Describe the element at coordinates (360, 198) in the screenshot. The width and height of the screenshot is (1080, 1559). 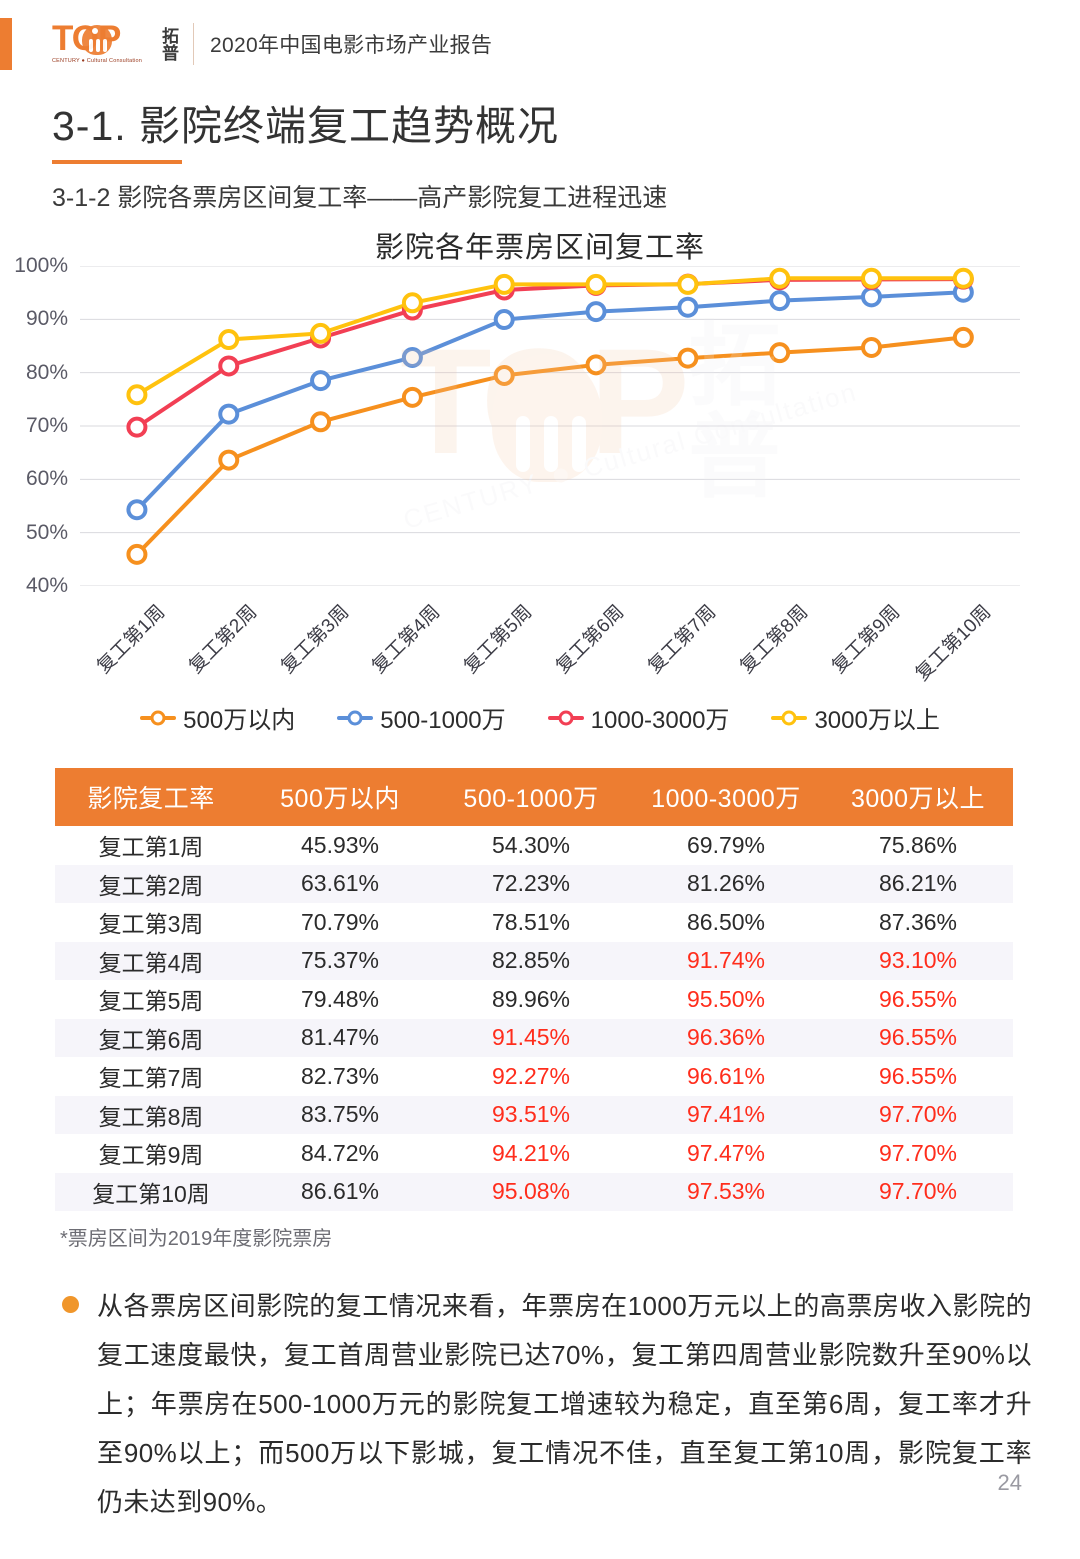
I see `page-subtitle: 3-1-2 影院各票房区间复工率——高产影院复工进程迅速` at that location.